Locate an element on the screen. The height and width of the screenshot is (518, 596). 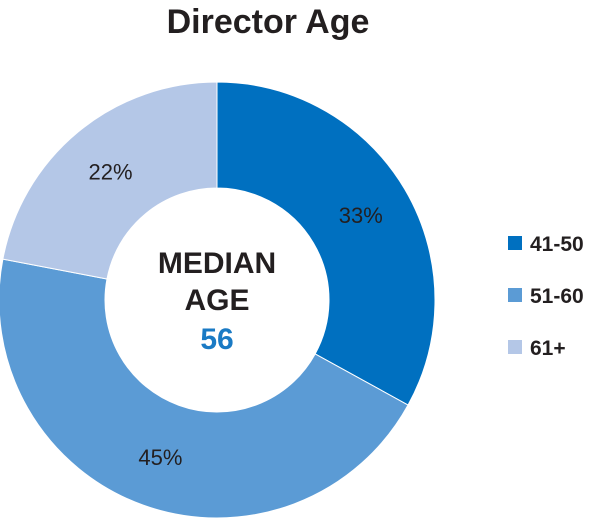
legend-swatch-61+ is located at coordinates (515, 347).